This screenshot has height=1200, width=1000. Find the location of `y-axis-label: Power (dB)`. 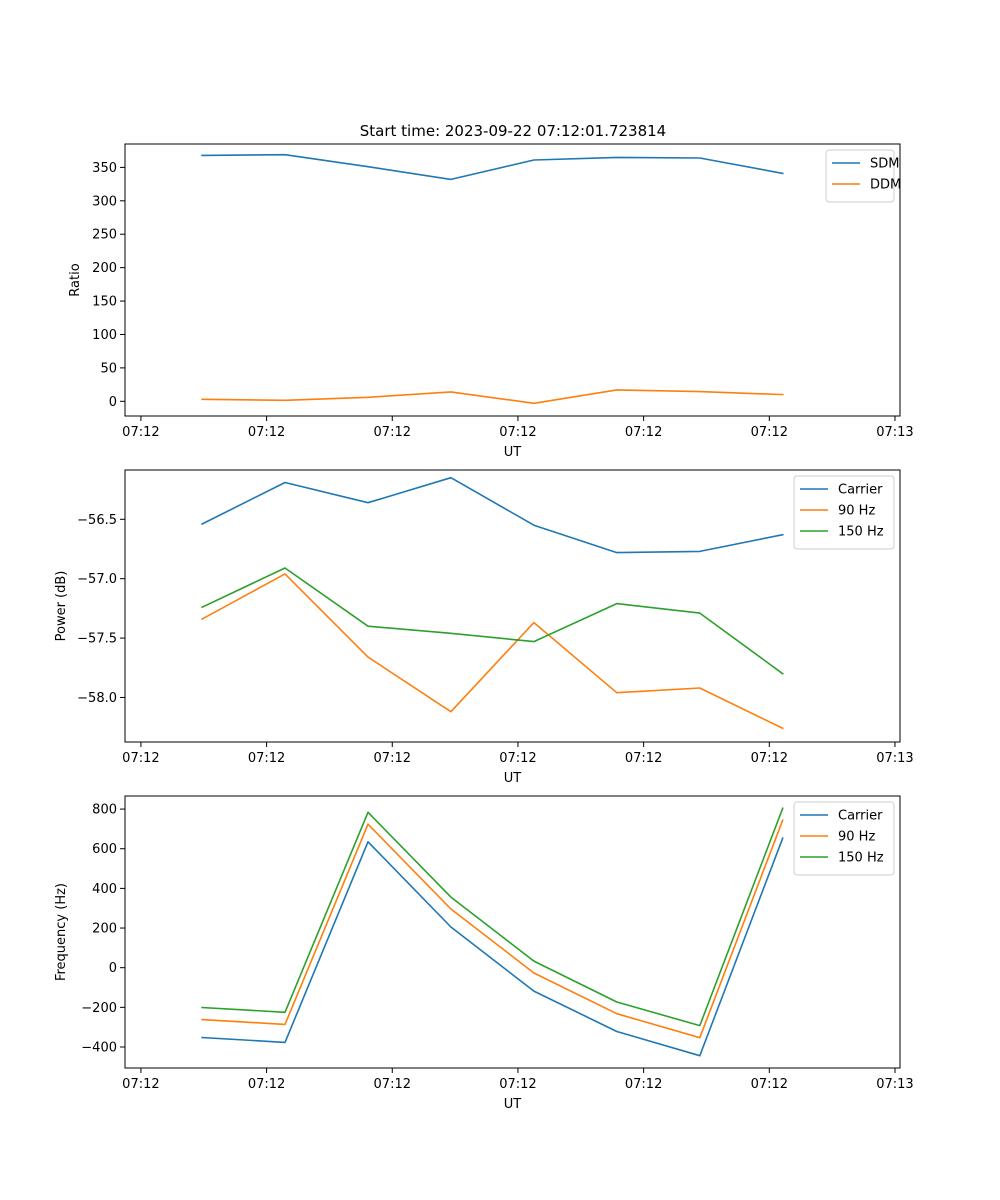

y-axis-label: Power (dB) is located at coordinates (61, 606).